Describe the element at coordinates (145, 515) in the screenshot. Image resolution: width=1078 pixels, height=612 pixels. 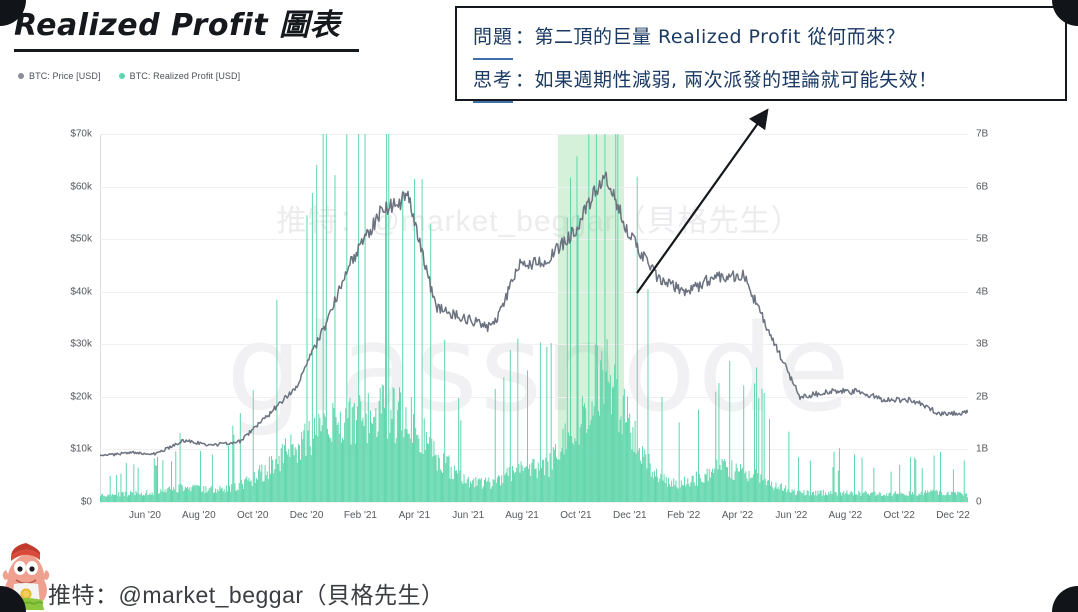
I see `x-axis-tick: Jun '20` at that location.